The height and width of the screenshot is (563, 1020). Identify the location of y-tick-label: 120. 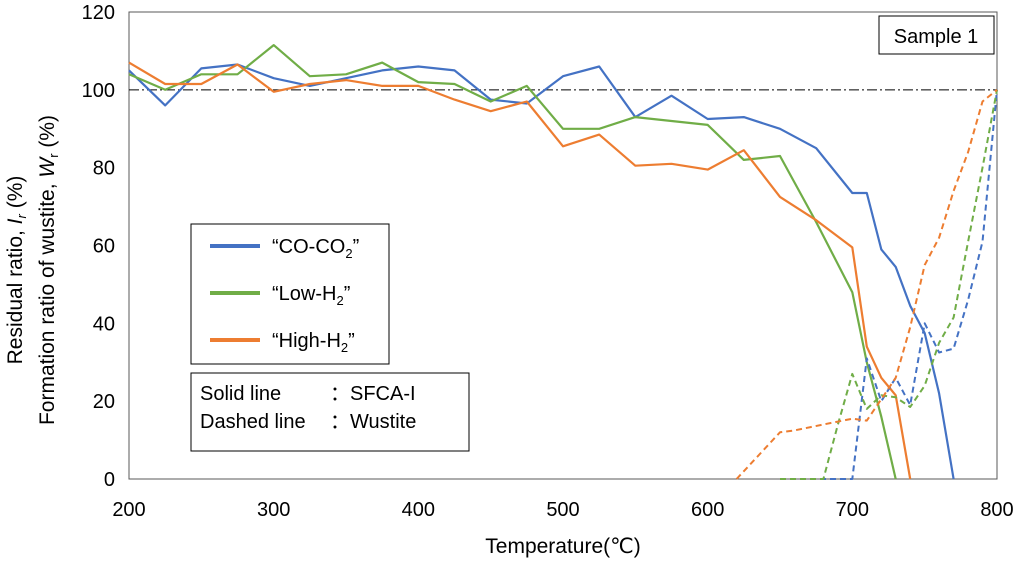
(98, 13).